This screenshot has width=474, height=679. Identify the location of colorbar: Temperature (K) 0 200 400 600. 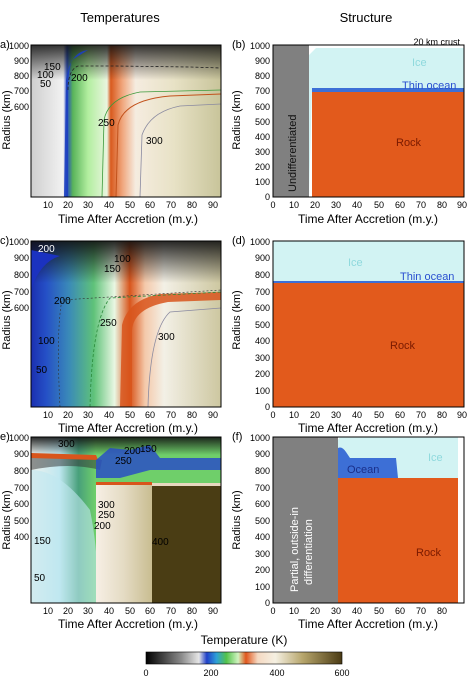
(246, 655).